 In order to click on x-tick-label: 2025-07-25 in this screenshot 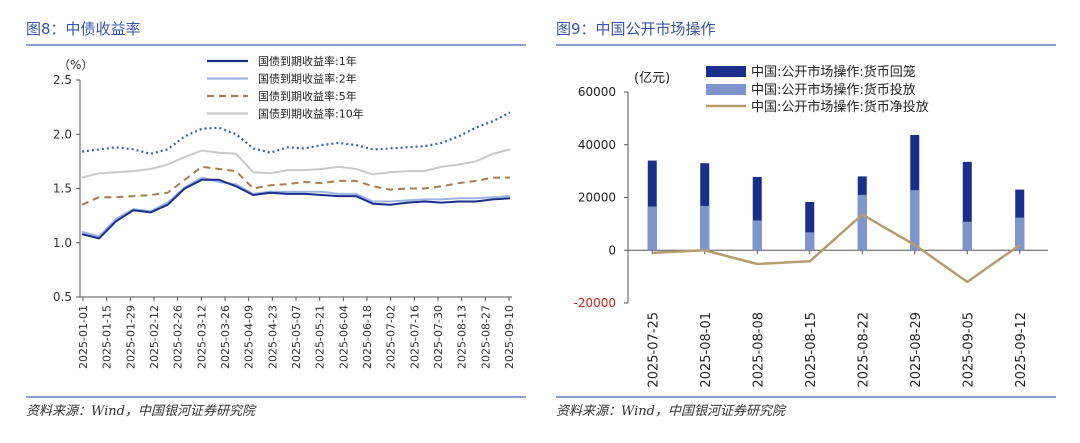, I will do `click(653, 350)`.